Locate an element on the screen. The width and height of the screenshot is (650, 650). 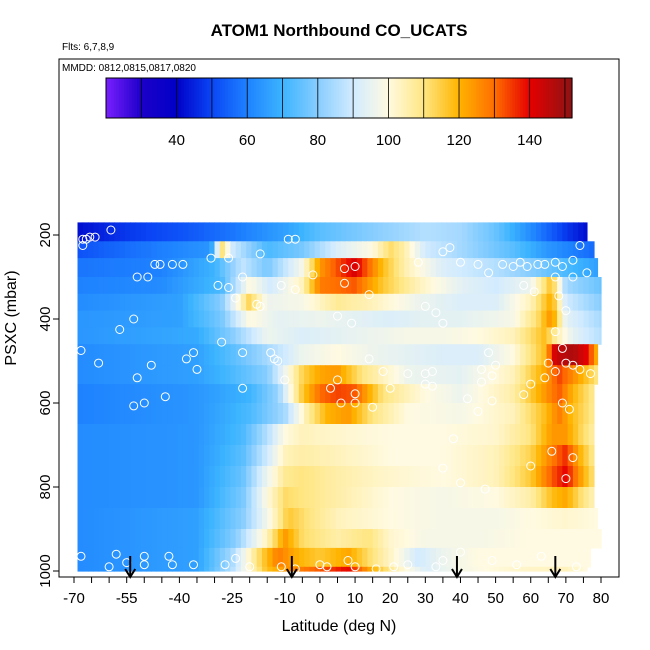
x-tick-label: 10 is located at coordinates (355, 598).